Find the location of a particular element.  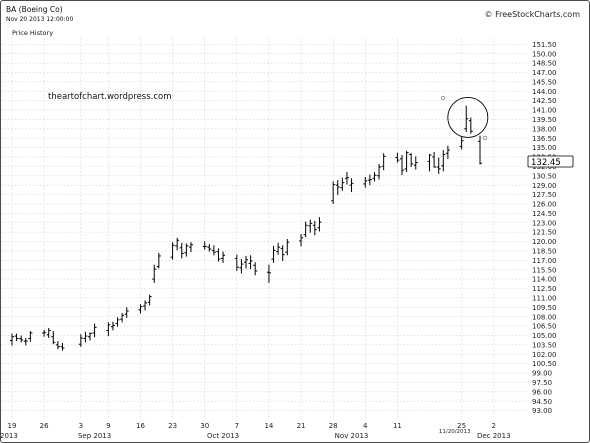

y-tick-label: 93.00 is located at coordinates (542, 411).